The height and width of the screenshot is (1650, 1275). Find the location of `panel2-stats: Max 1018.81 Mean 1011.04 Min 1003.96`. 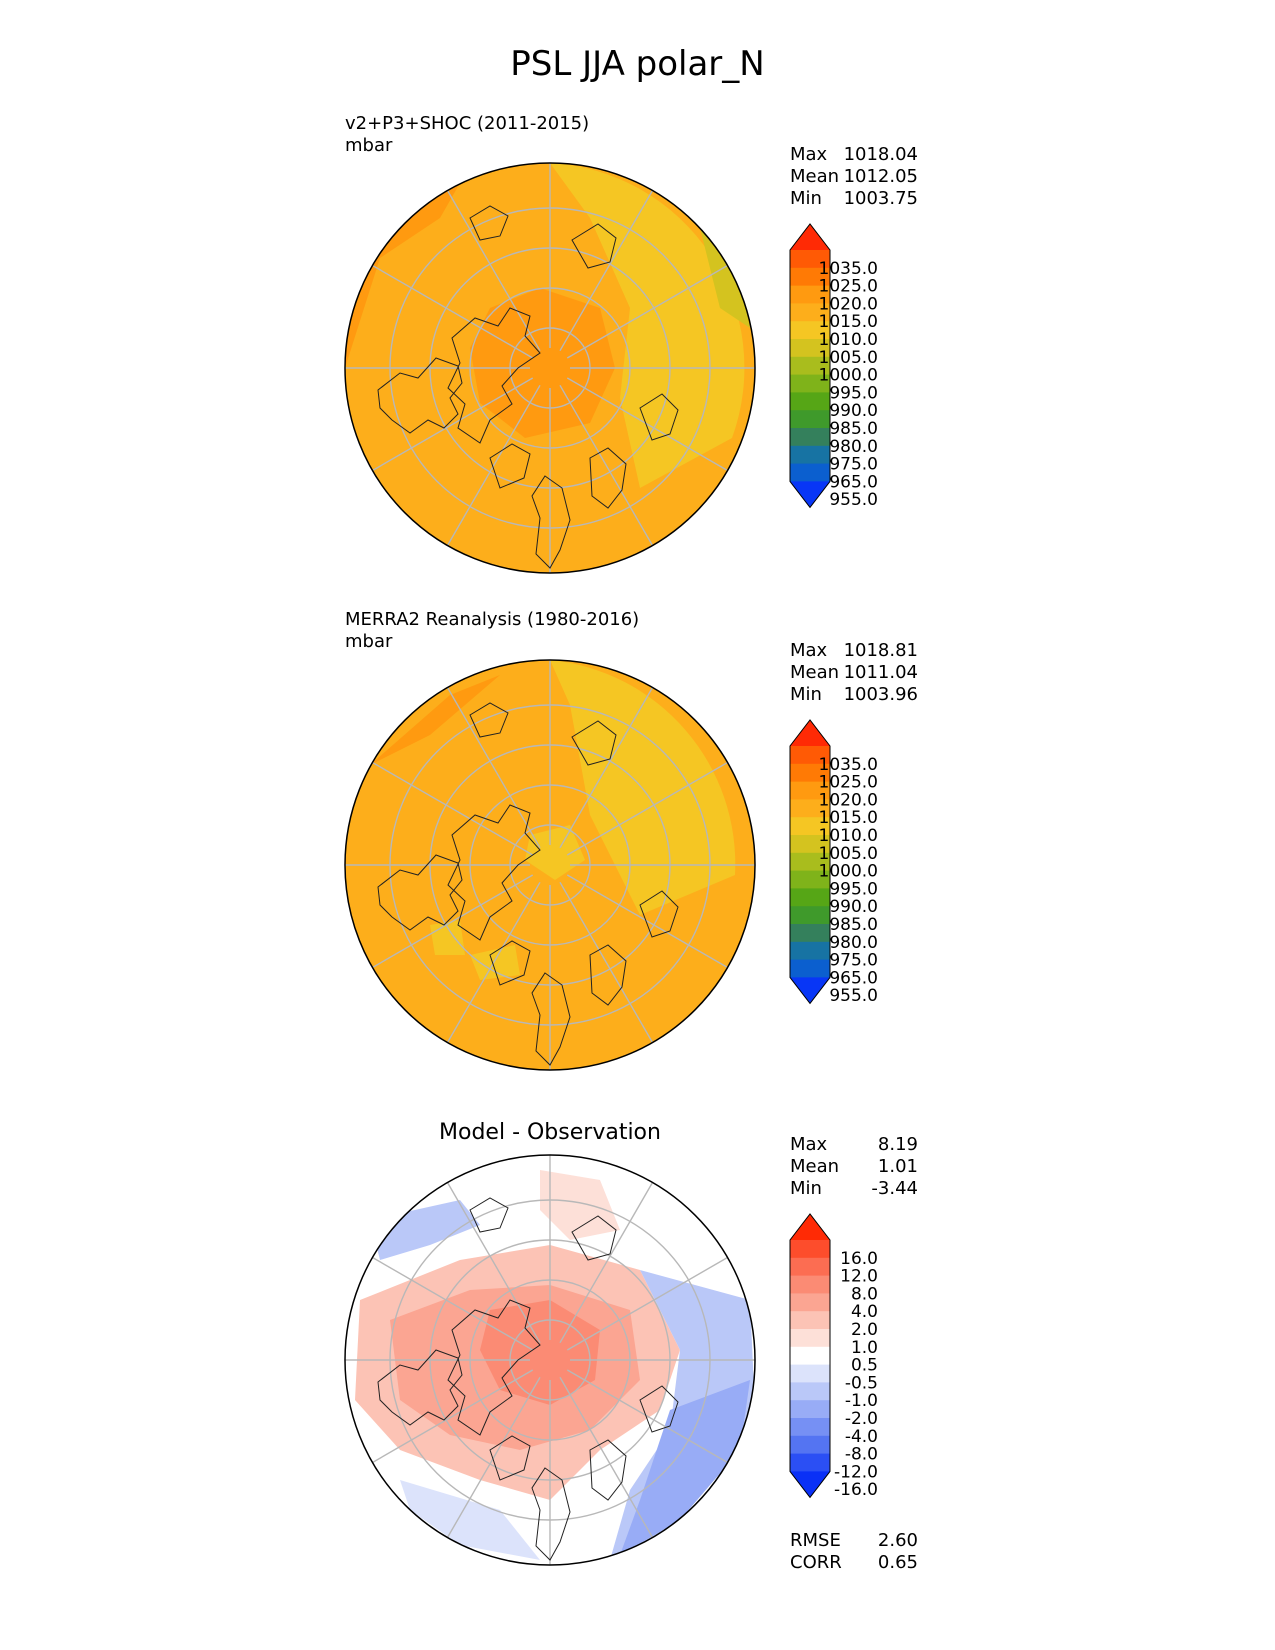

panel2-stats: Max 1018.81 Mean 1011.04 Min 1003.96 is located at coordinates (854, 673).